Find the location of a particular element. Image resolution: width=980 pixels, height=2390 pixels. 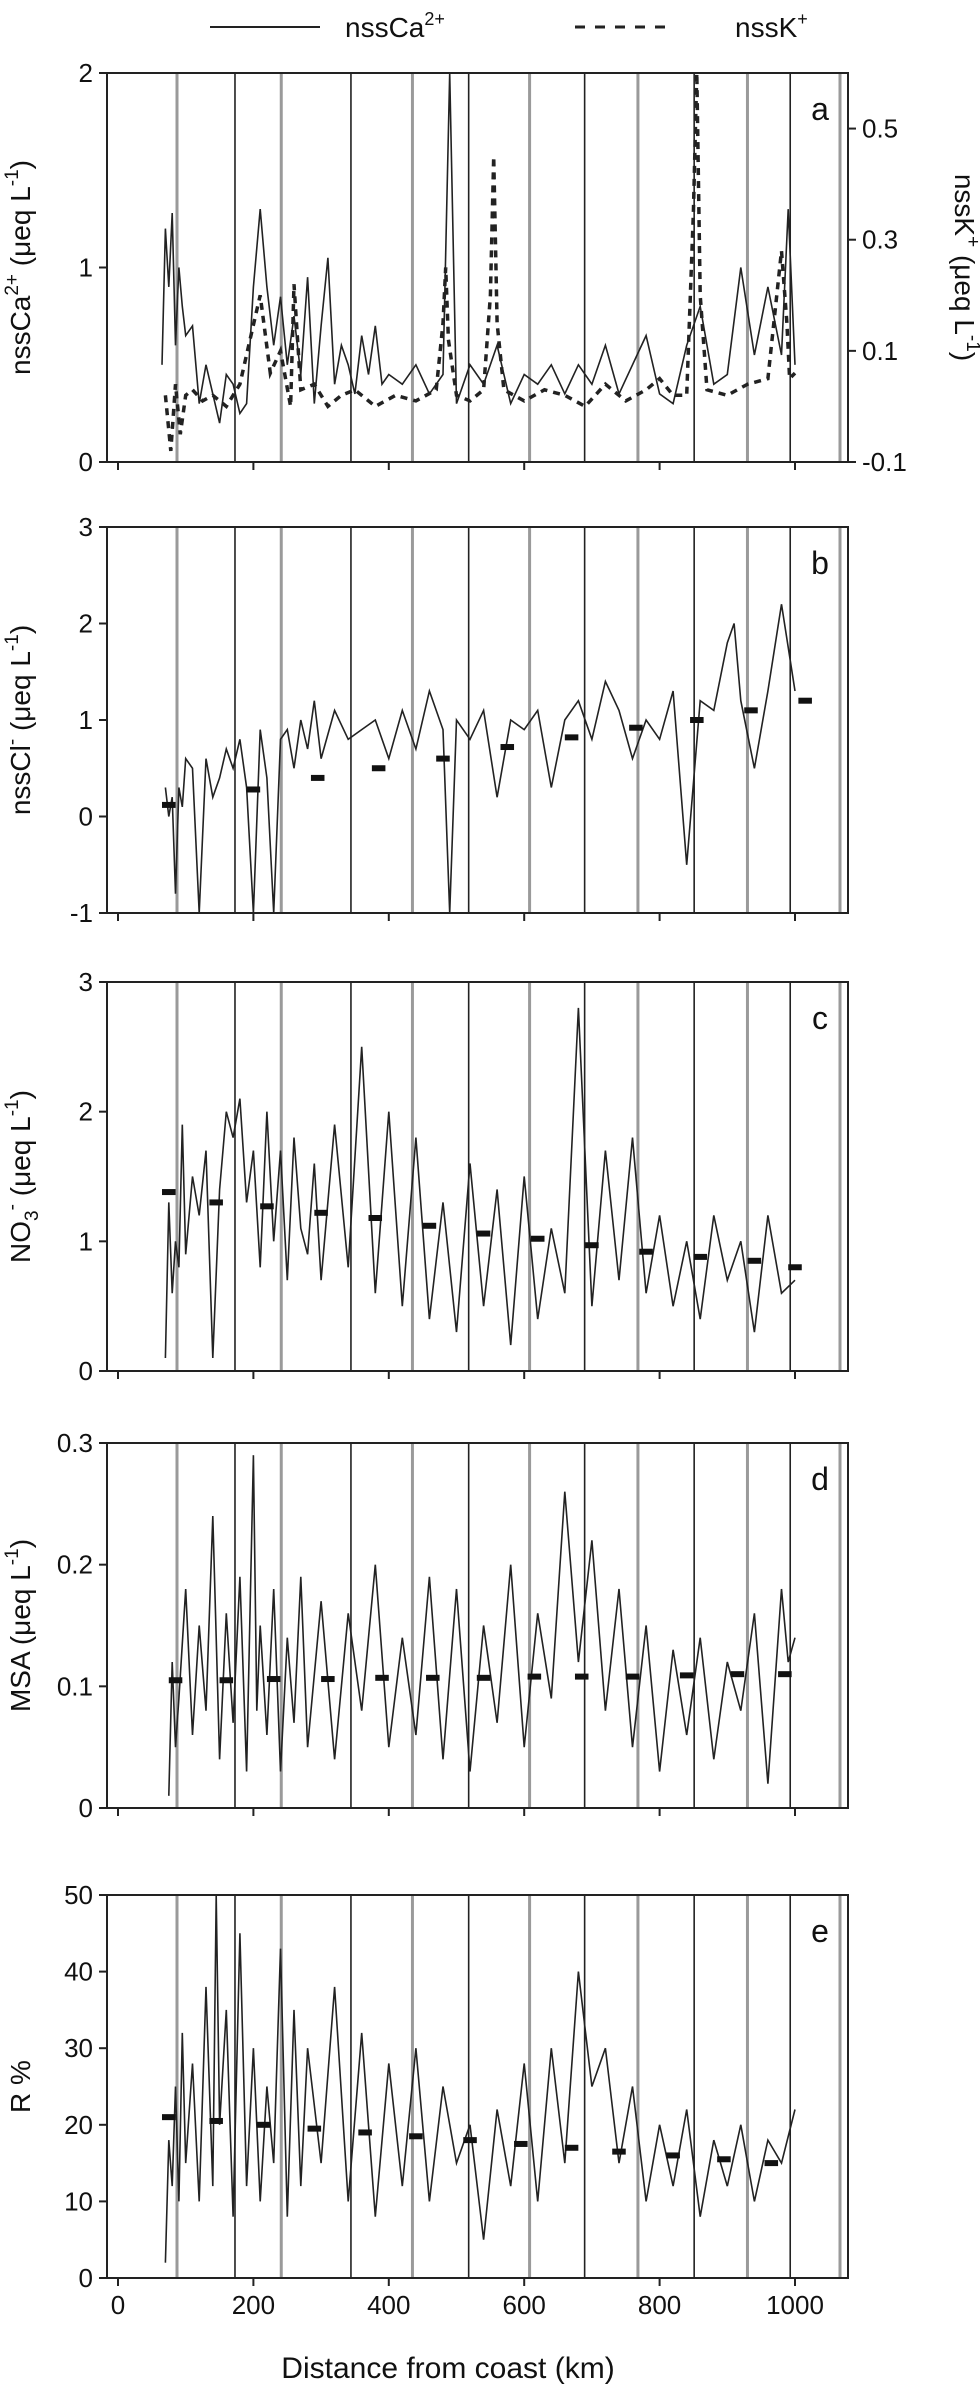

x-axis-label: Distance from coast (km) is located at coordinates (447, 2368).